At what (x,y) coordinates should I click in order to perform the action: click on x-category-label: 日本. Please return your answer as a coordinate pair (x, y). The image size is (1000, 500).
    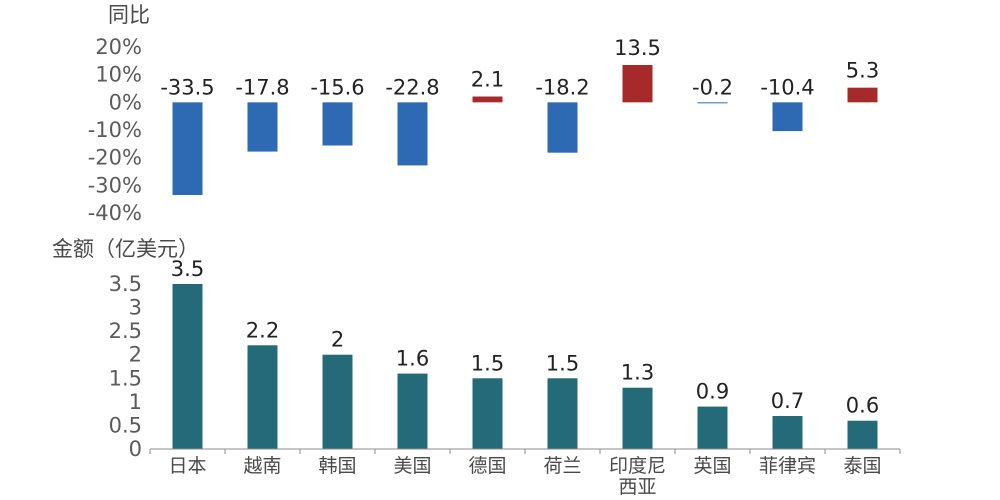
    Looking at the image, I should click on (187, 466).